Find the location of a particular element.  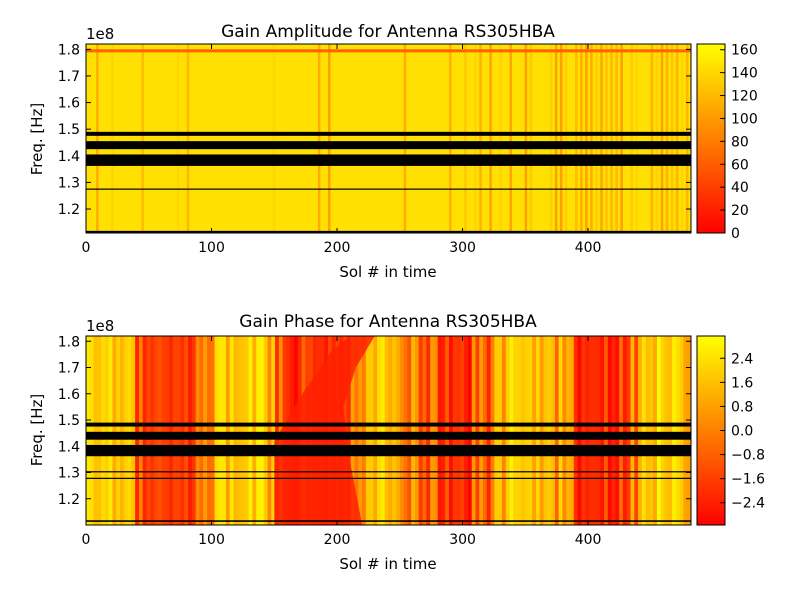

y-tick-label: 1.2 is located at coordinates (69, 500).